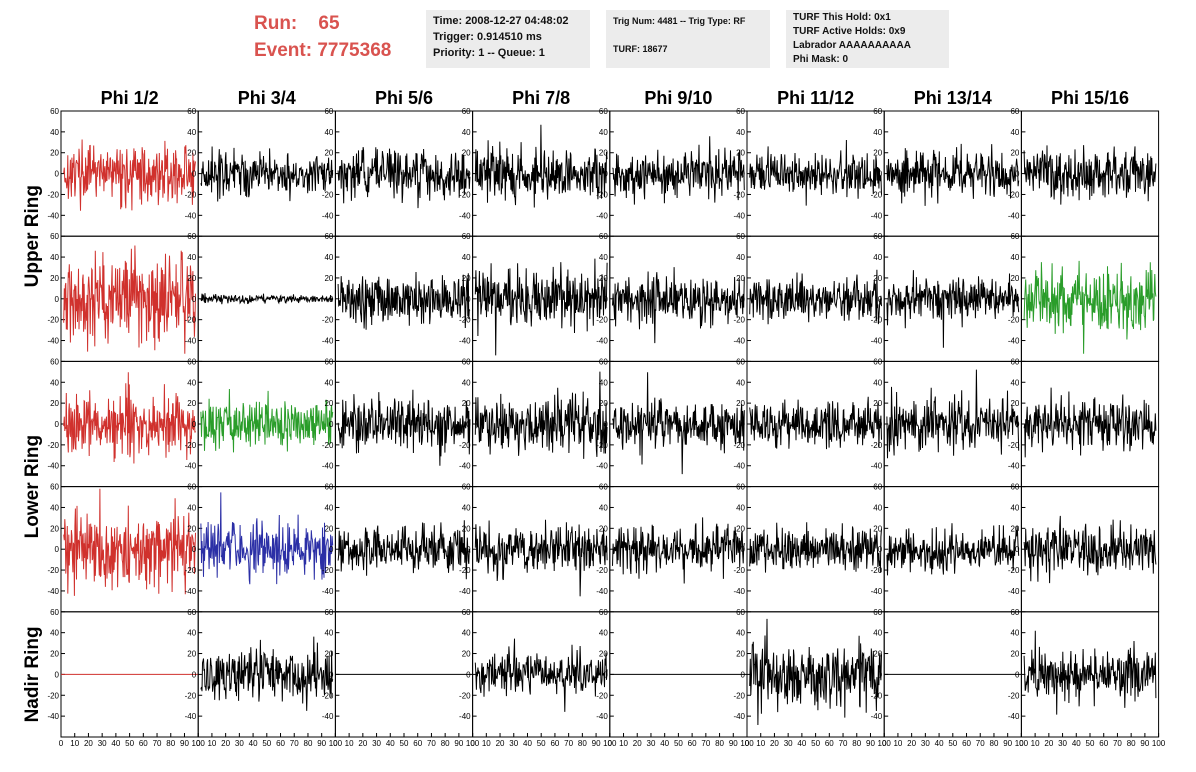 The image size is (1196, 772). What do you see at coordinates (404, 98) in the screenshot?
I see `column-label: Phi 5/6` at bounding box center [404, 98].